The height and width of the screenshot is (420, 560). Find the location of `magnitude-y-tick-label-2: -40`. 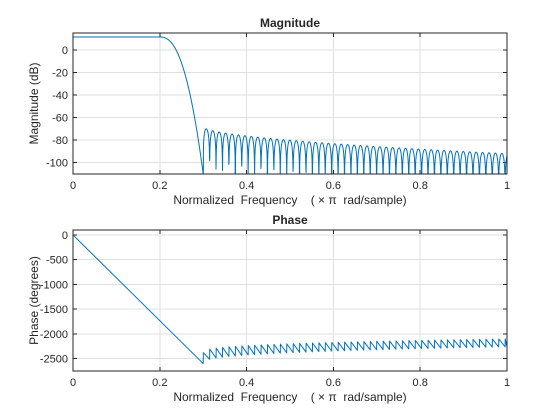

magnitude-y-tick-label-2: -40 is located at coordinates (60, 96).